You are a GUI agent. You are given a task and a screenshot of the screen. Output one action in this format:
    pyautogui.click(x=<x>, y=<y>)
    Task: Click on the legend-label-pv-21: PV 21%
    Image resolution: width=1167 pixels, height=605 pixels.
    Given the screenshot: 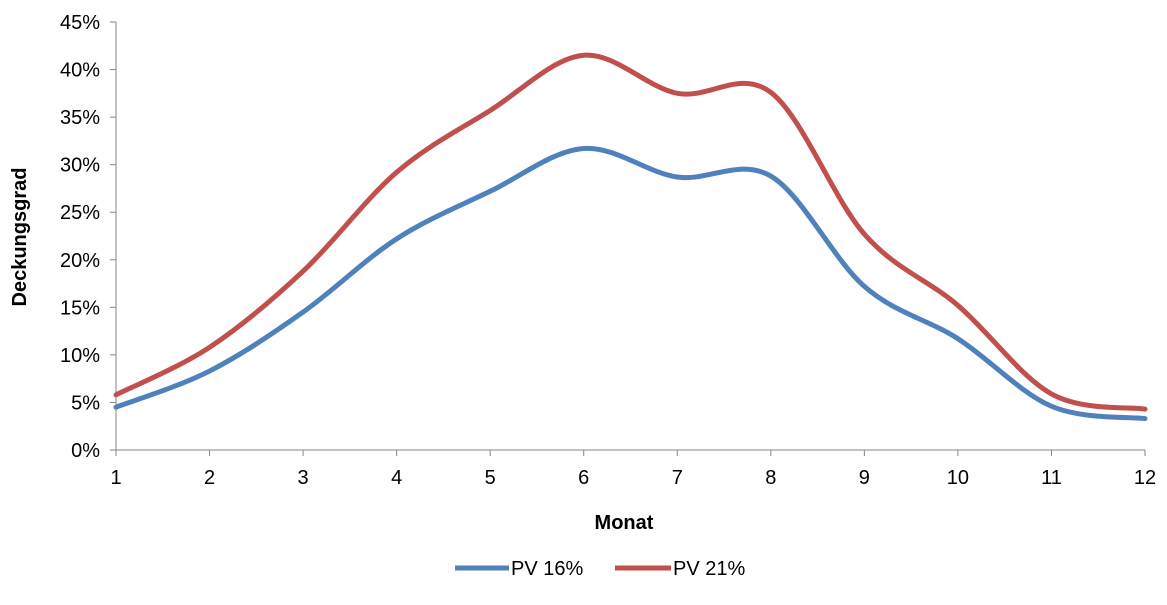 What is the action you would take?
    pyautogui.click(x=709, y=569)
    